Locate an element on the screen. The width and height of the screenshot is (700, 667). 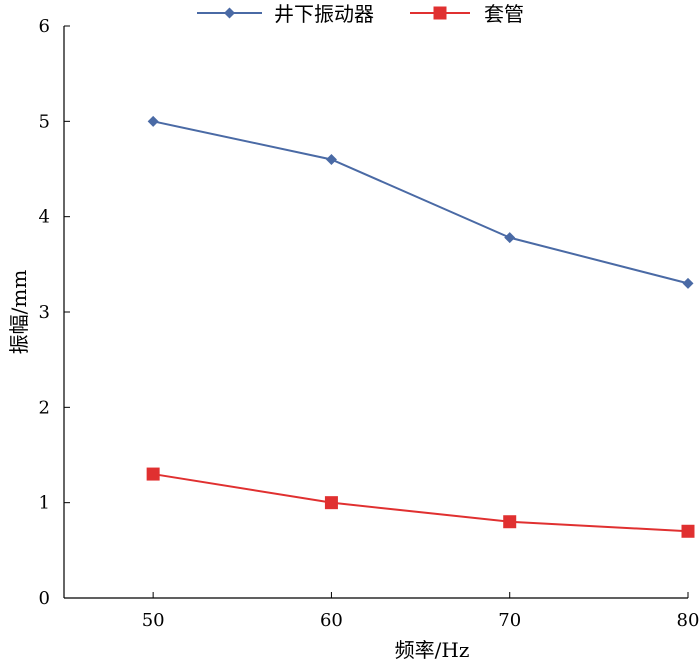
y-tick-label: 6 is located at coordinates (44, 26).